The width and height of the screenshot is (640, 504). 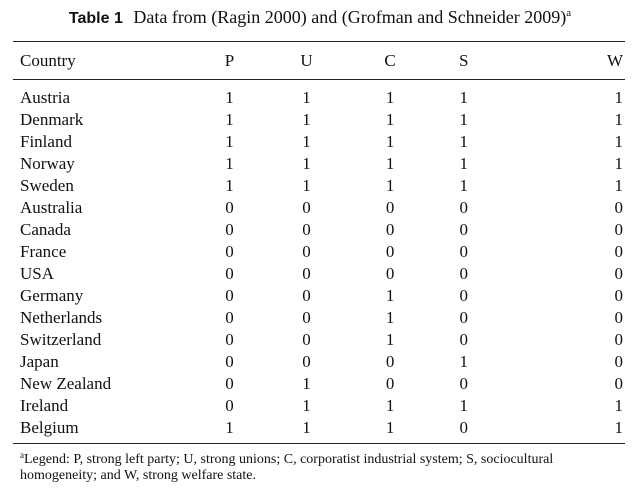 What do you see at coordinates (306, 60) in the screenshot?
I see `column-header-u: U` at bounding box center [306, 60].